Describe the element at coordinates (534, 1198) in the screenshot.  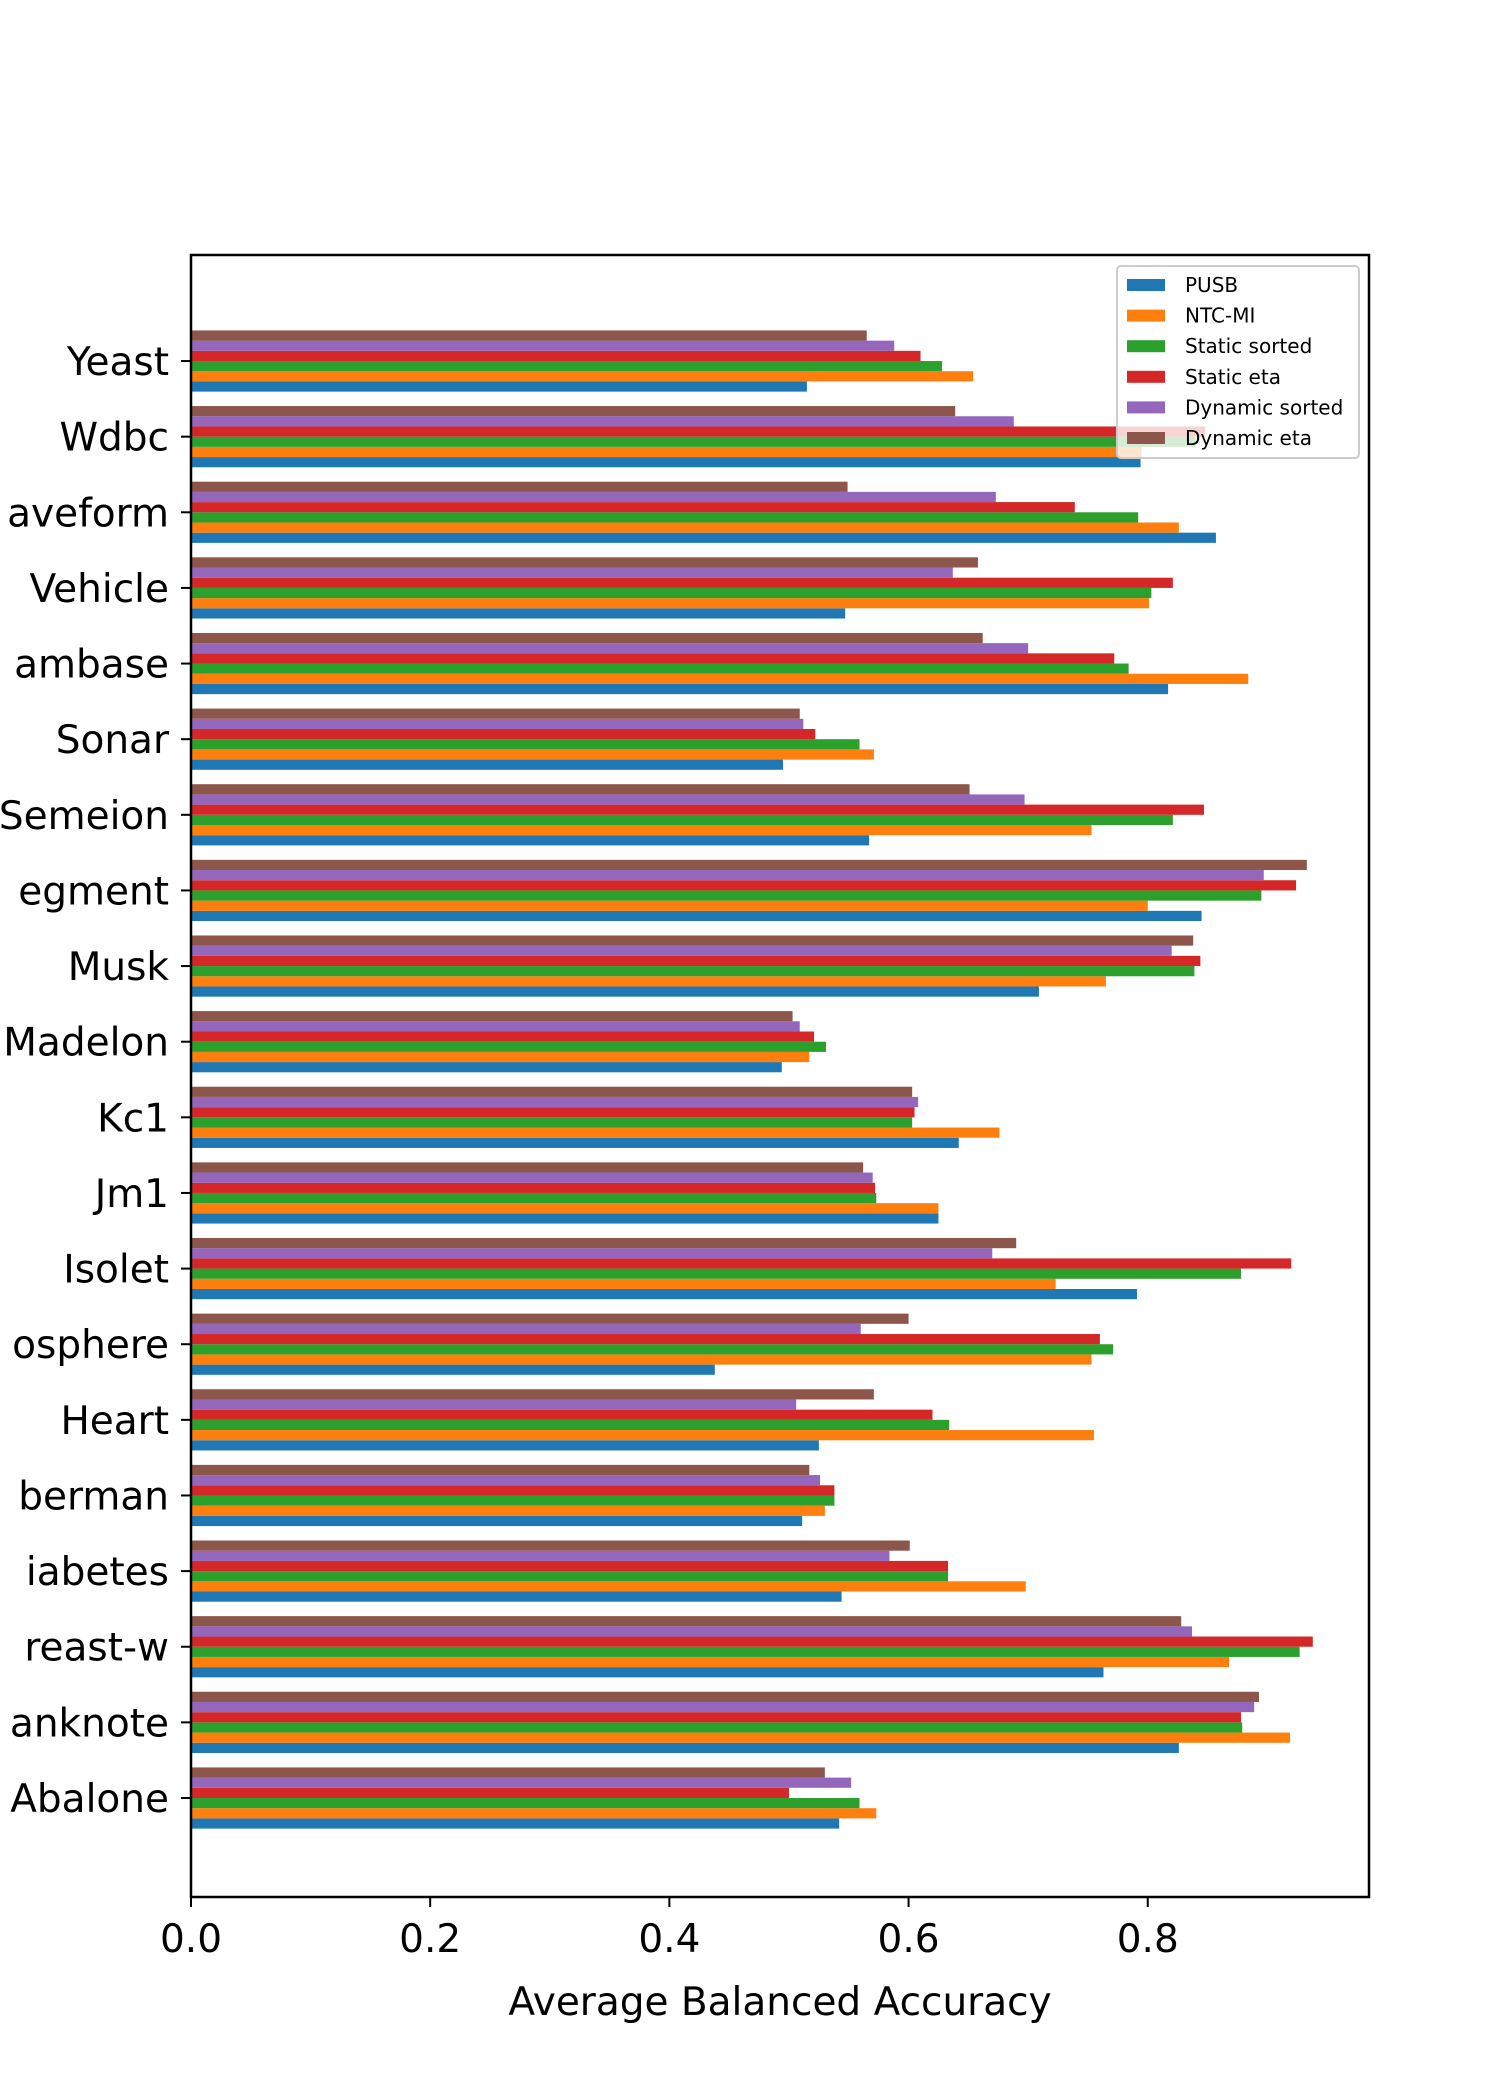
I see `bar-jm1-static-sorted` at that location.